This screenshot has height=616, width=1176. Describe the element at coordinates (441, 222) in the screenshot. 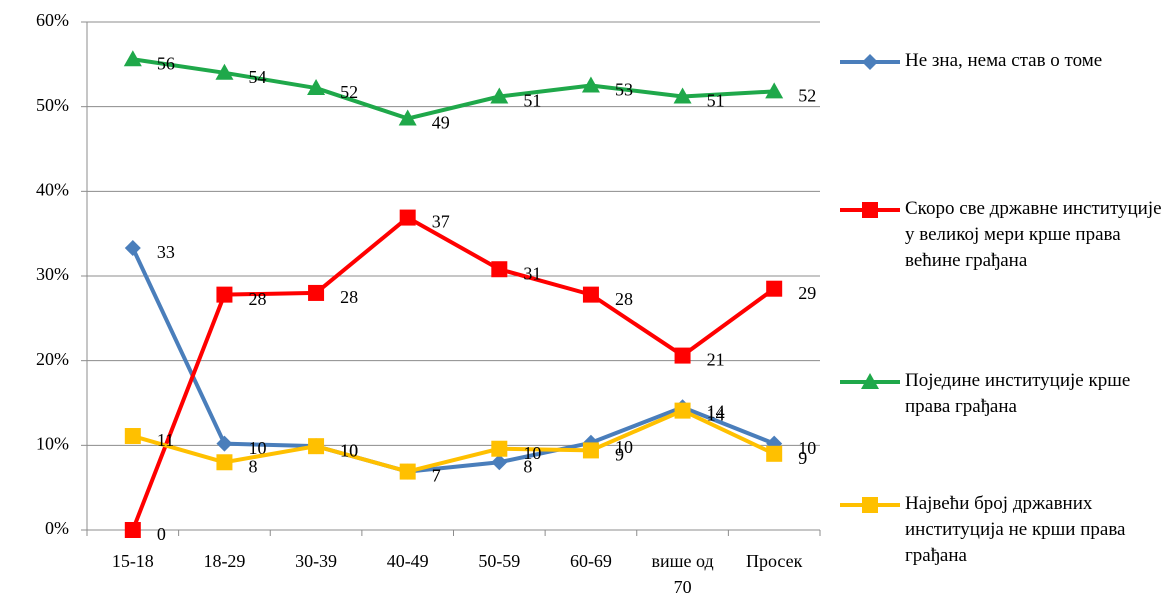

I see `data-label: 37` at that location.